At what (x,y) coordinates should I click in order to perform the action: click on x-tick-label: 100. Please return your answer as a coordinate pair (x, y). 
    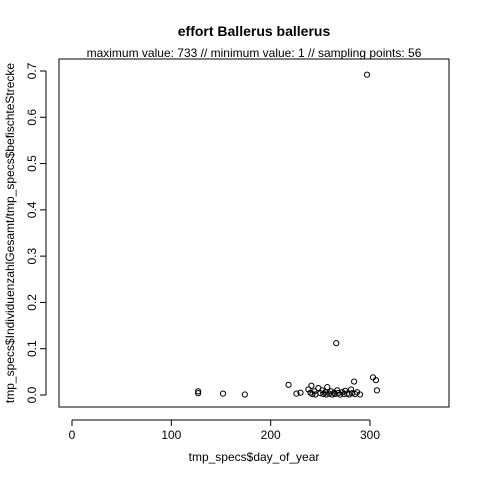
    Looking at the image, I should click on (171, 435).